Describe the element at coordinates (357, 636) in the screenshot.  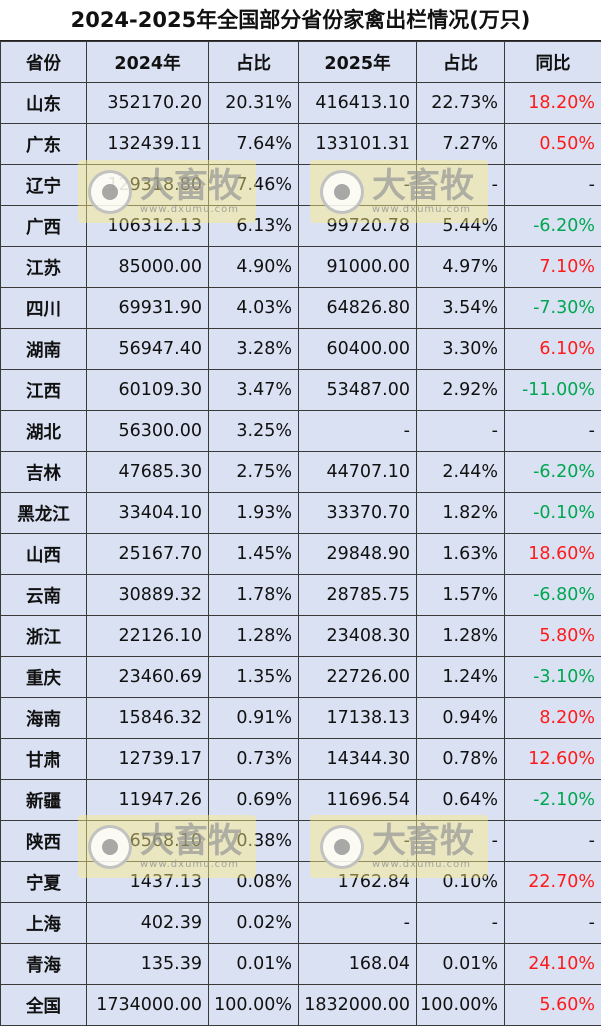
I see `cell-2025-value: 23408.30` at that location.